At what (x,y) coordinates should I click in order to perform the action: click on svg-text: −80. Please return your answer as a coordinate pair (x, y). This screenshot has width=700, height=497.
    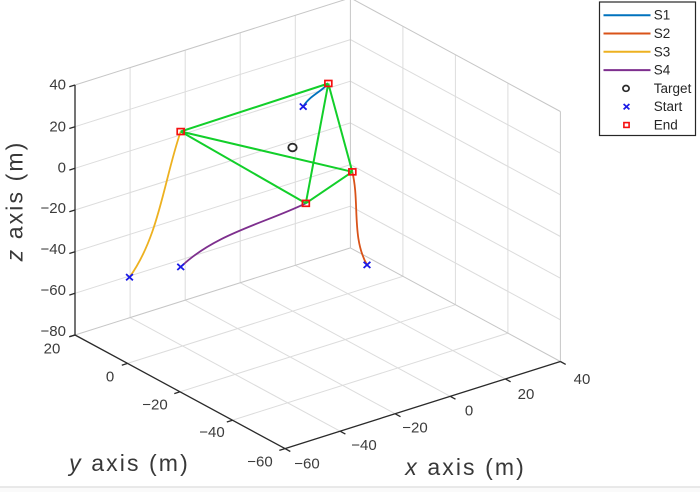
    Looking at the image, I should click on (53, 331).